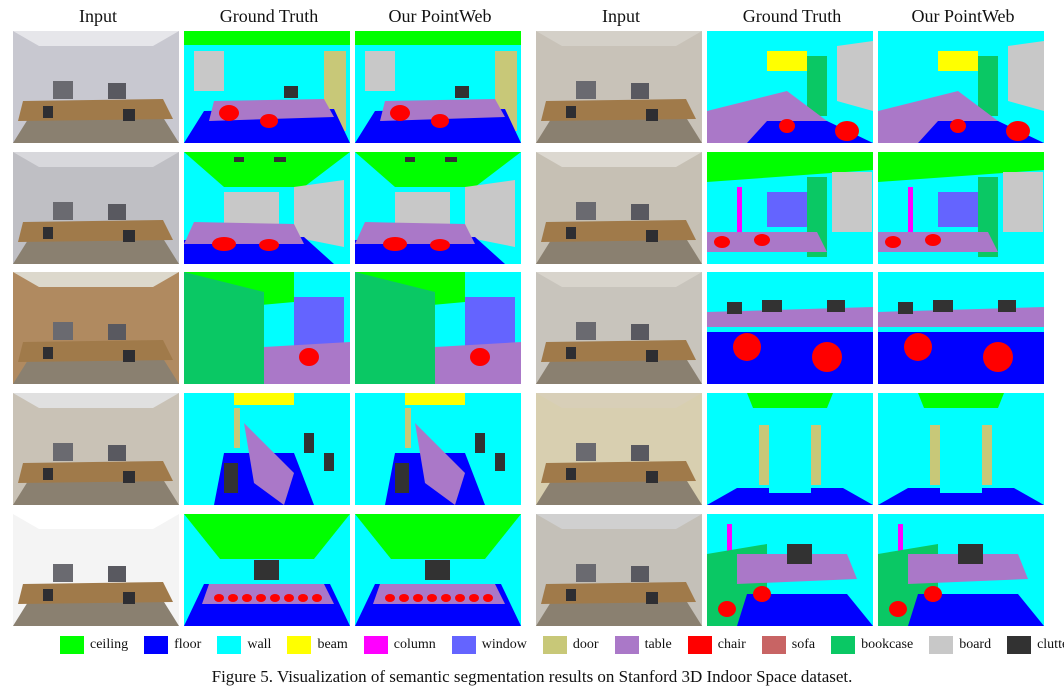 The image size is (1064, 700). What do you see at coordinates (109, 644) in the screenshot?
I see `legend-label-ceiling: ceiling` at bounding box center [109, 644].